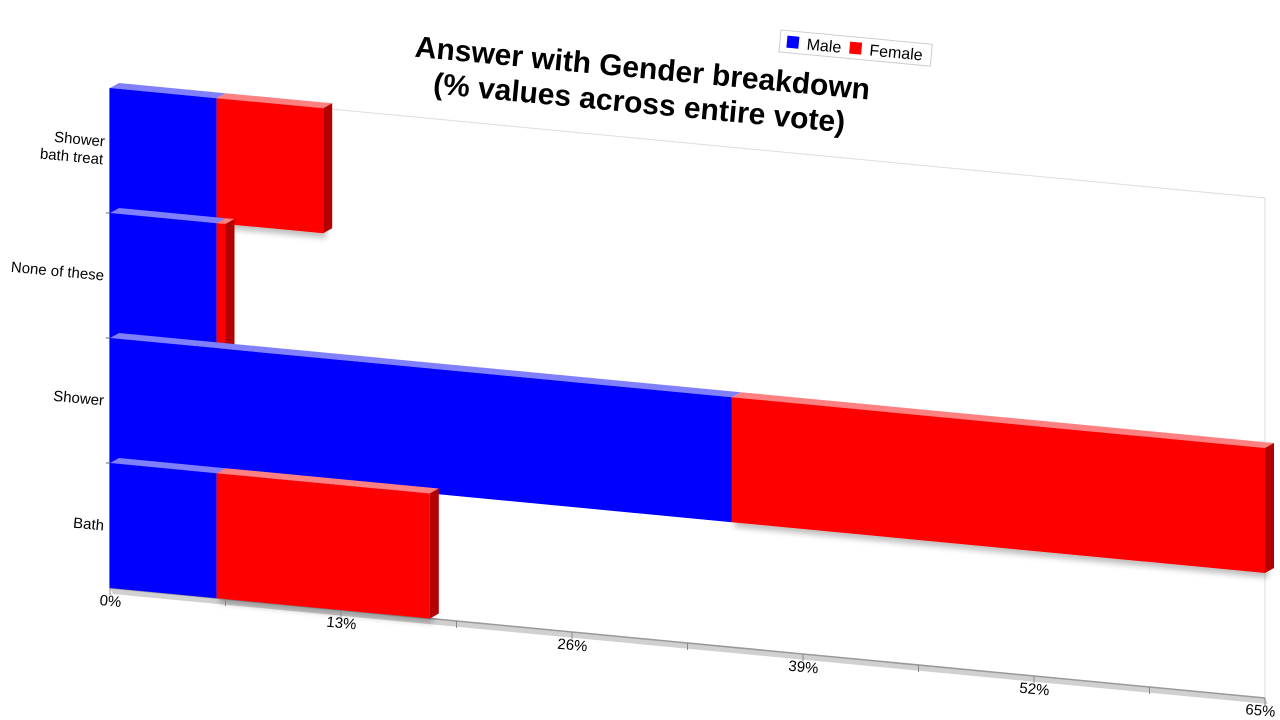 Image resolution: width=1280 pixels, height=720 pixels. Describe the element at coordinates (803, 668) in the screenshot. I see `x-tick-label: 39%` at that location.